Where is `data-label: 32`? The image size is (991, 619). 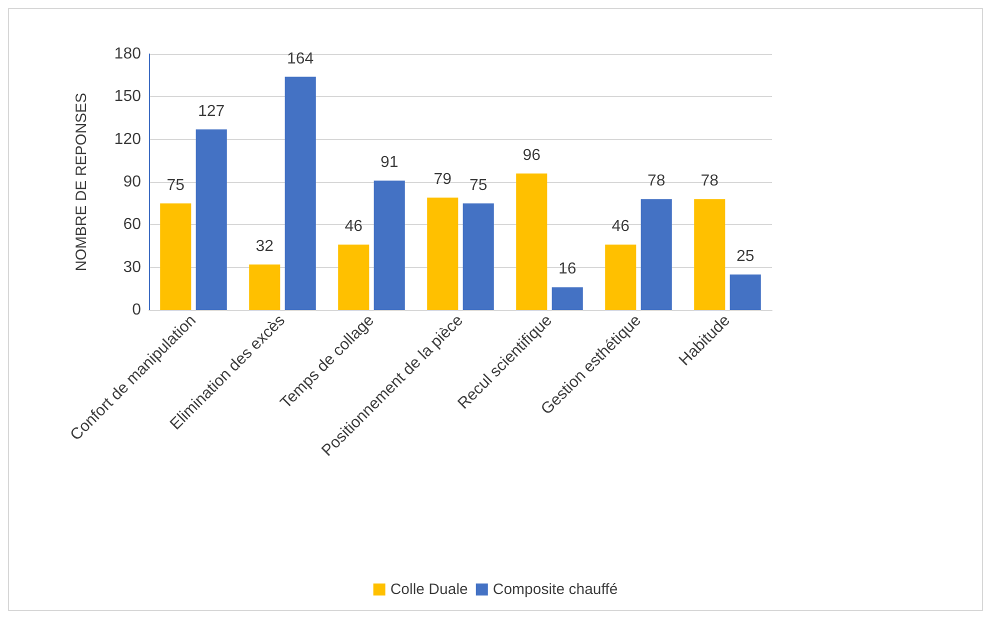 data-label: 32 is located at coordinates (265, 246).